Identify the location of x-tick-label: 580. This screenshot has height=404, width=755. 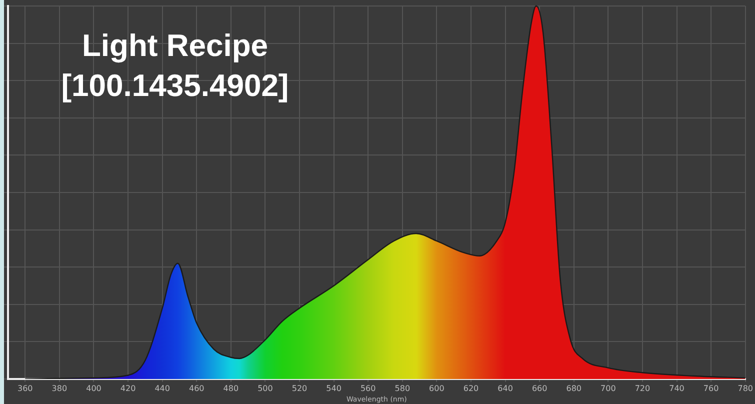
(402, 388).